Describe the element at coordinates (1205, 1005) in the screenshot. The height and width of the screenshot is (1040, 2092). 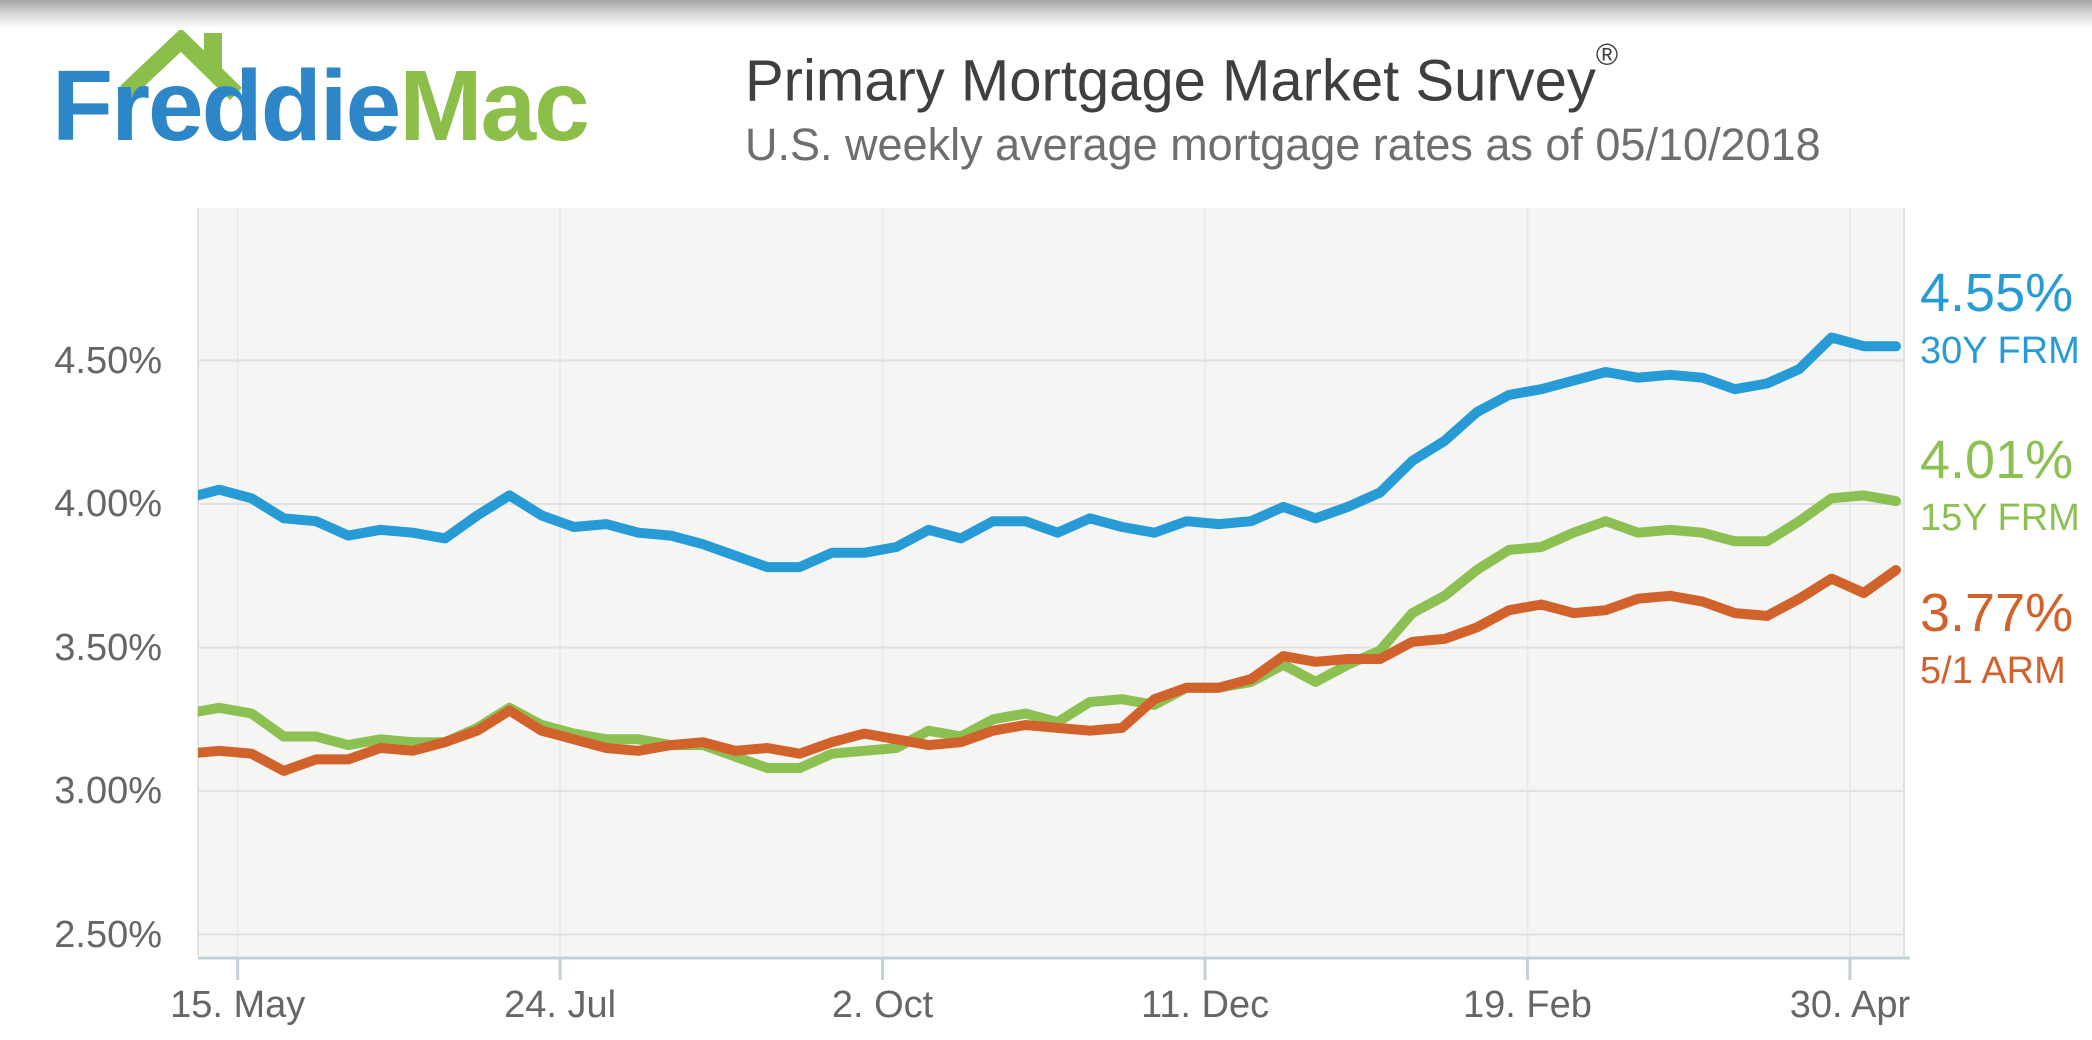
I see `x-axis-label: 11. Dec` at that location.